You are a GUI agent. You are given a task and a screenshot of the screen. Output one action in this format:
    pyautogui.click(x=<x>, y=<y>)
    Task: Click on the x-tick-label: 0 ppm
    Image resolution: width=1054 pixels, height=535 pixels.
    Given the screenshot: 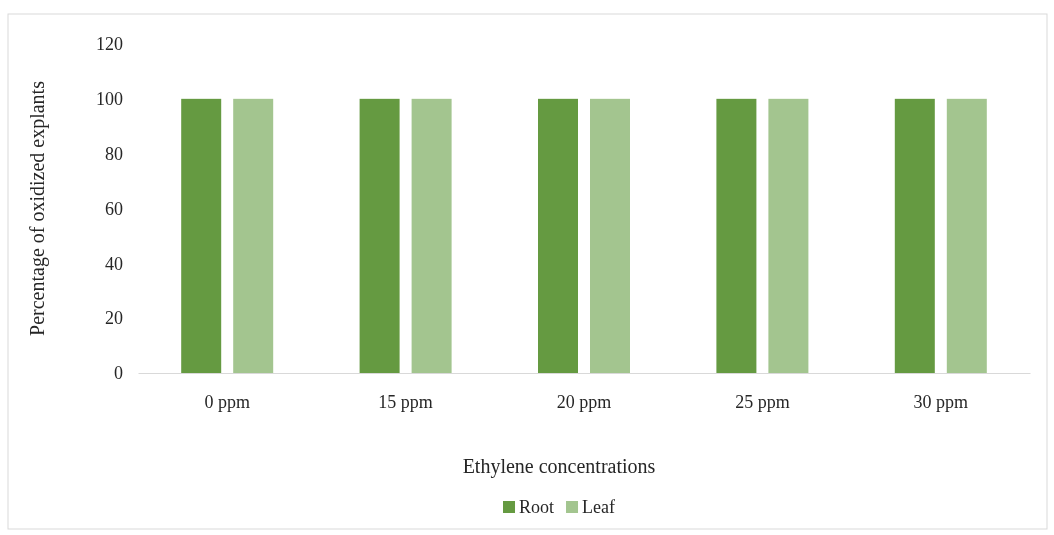 What is the action you would take?
    pyautogui.click(x=227, y=401)
    